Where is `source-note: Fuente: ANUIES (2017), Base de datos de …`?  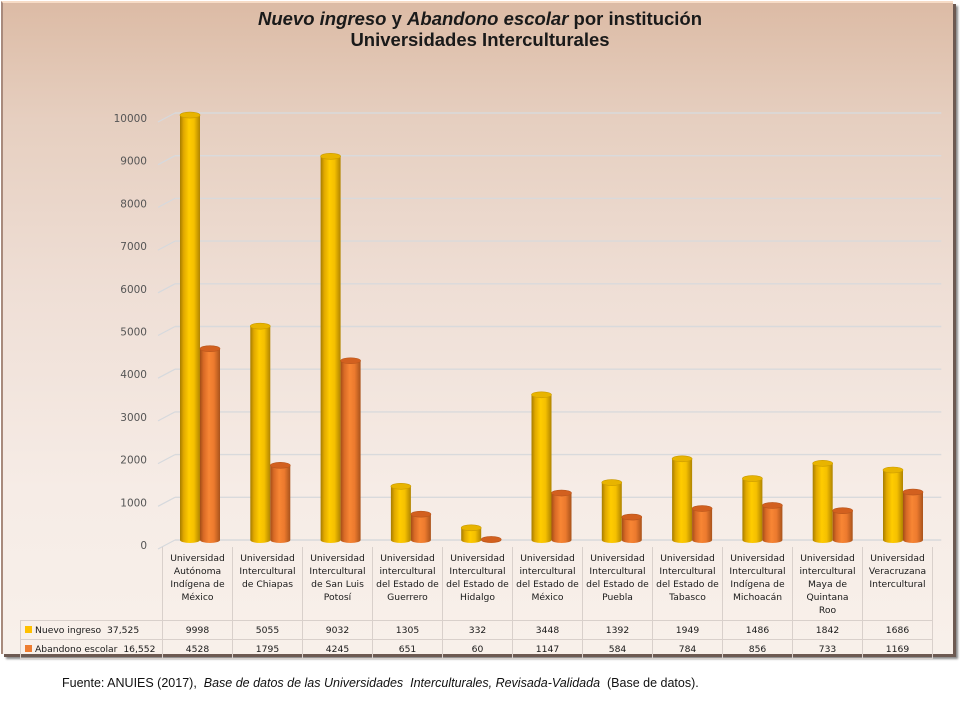 source-note: Fuente: ANUIES (2017), Base de datos de … is located at coordinates (380, 683).